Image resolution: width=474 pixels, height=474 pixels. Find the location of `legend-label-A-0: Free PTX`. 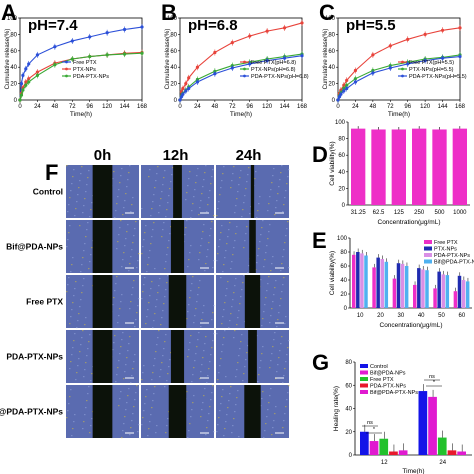

legend-label-A-0: Free PTX is located at coordinates (85, 63).